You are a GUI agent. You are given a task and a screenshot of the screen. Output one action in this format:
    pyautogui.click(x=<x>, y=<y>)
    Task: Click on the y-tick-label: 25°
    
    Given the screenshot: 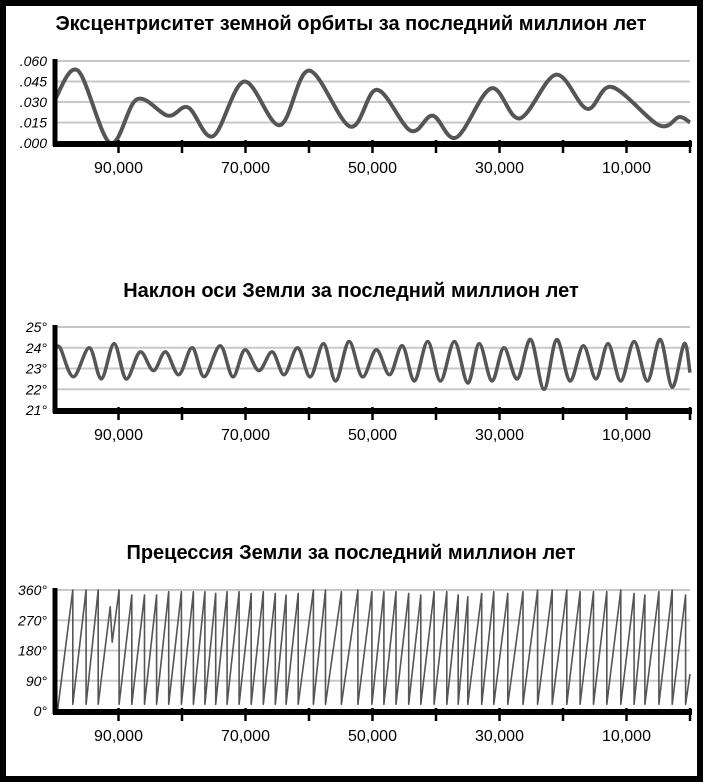 What is the action you would take?
    pyautogui.click(x=36, y=327)
    